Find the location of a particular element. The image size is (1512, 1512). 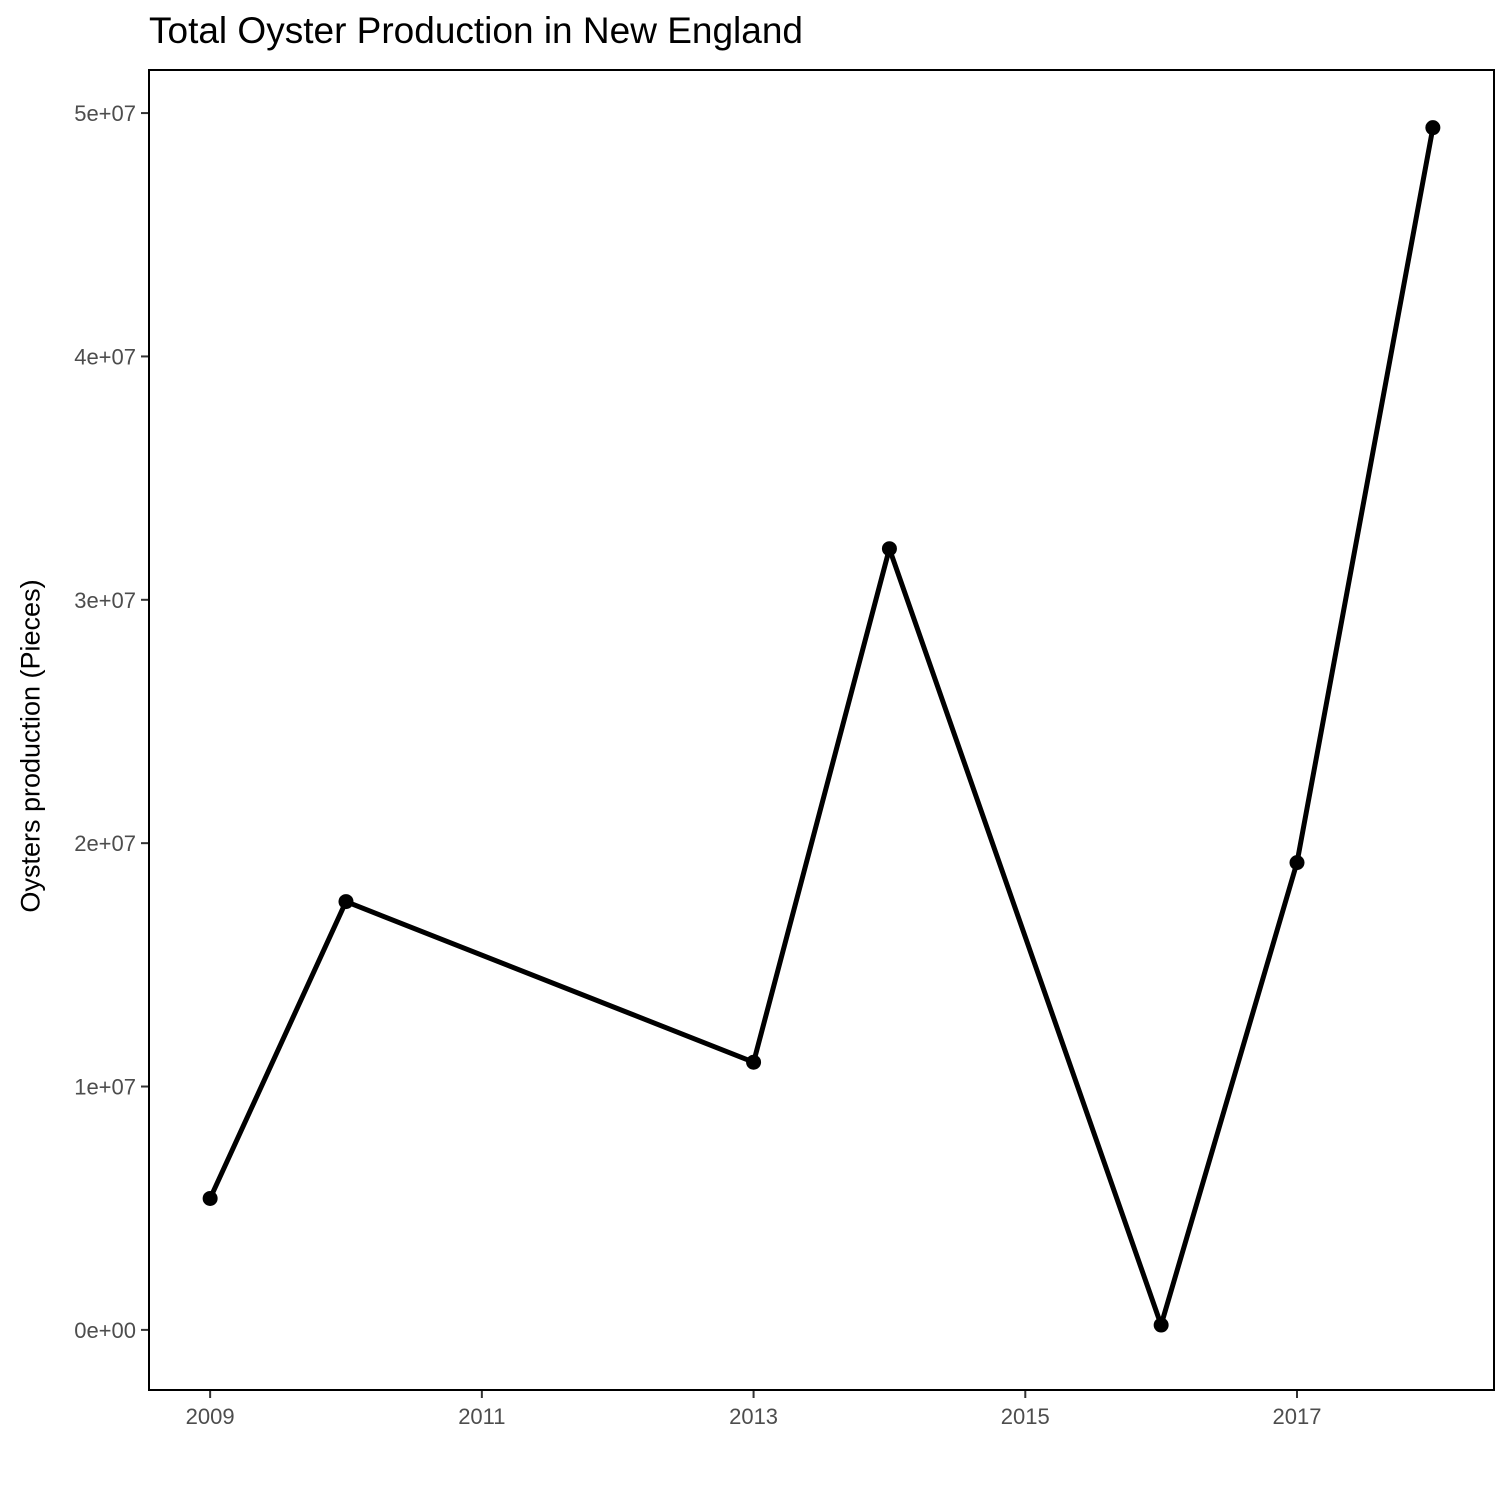

x-axis-ticks: 2009 2011 2013 2015 2017 is located at coordinates (754, 1409).